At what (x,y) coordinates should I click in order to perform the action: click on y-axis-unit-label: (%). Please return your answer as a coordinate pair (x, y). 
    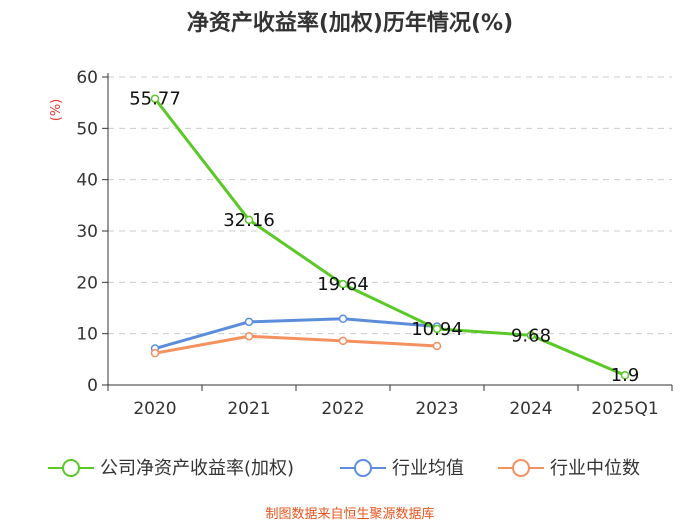
    Looking at the image, I should click on (56, 110).